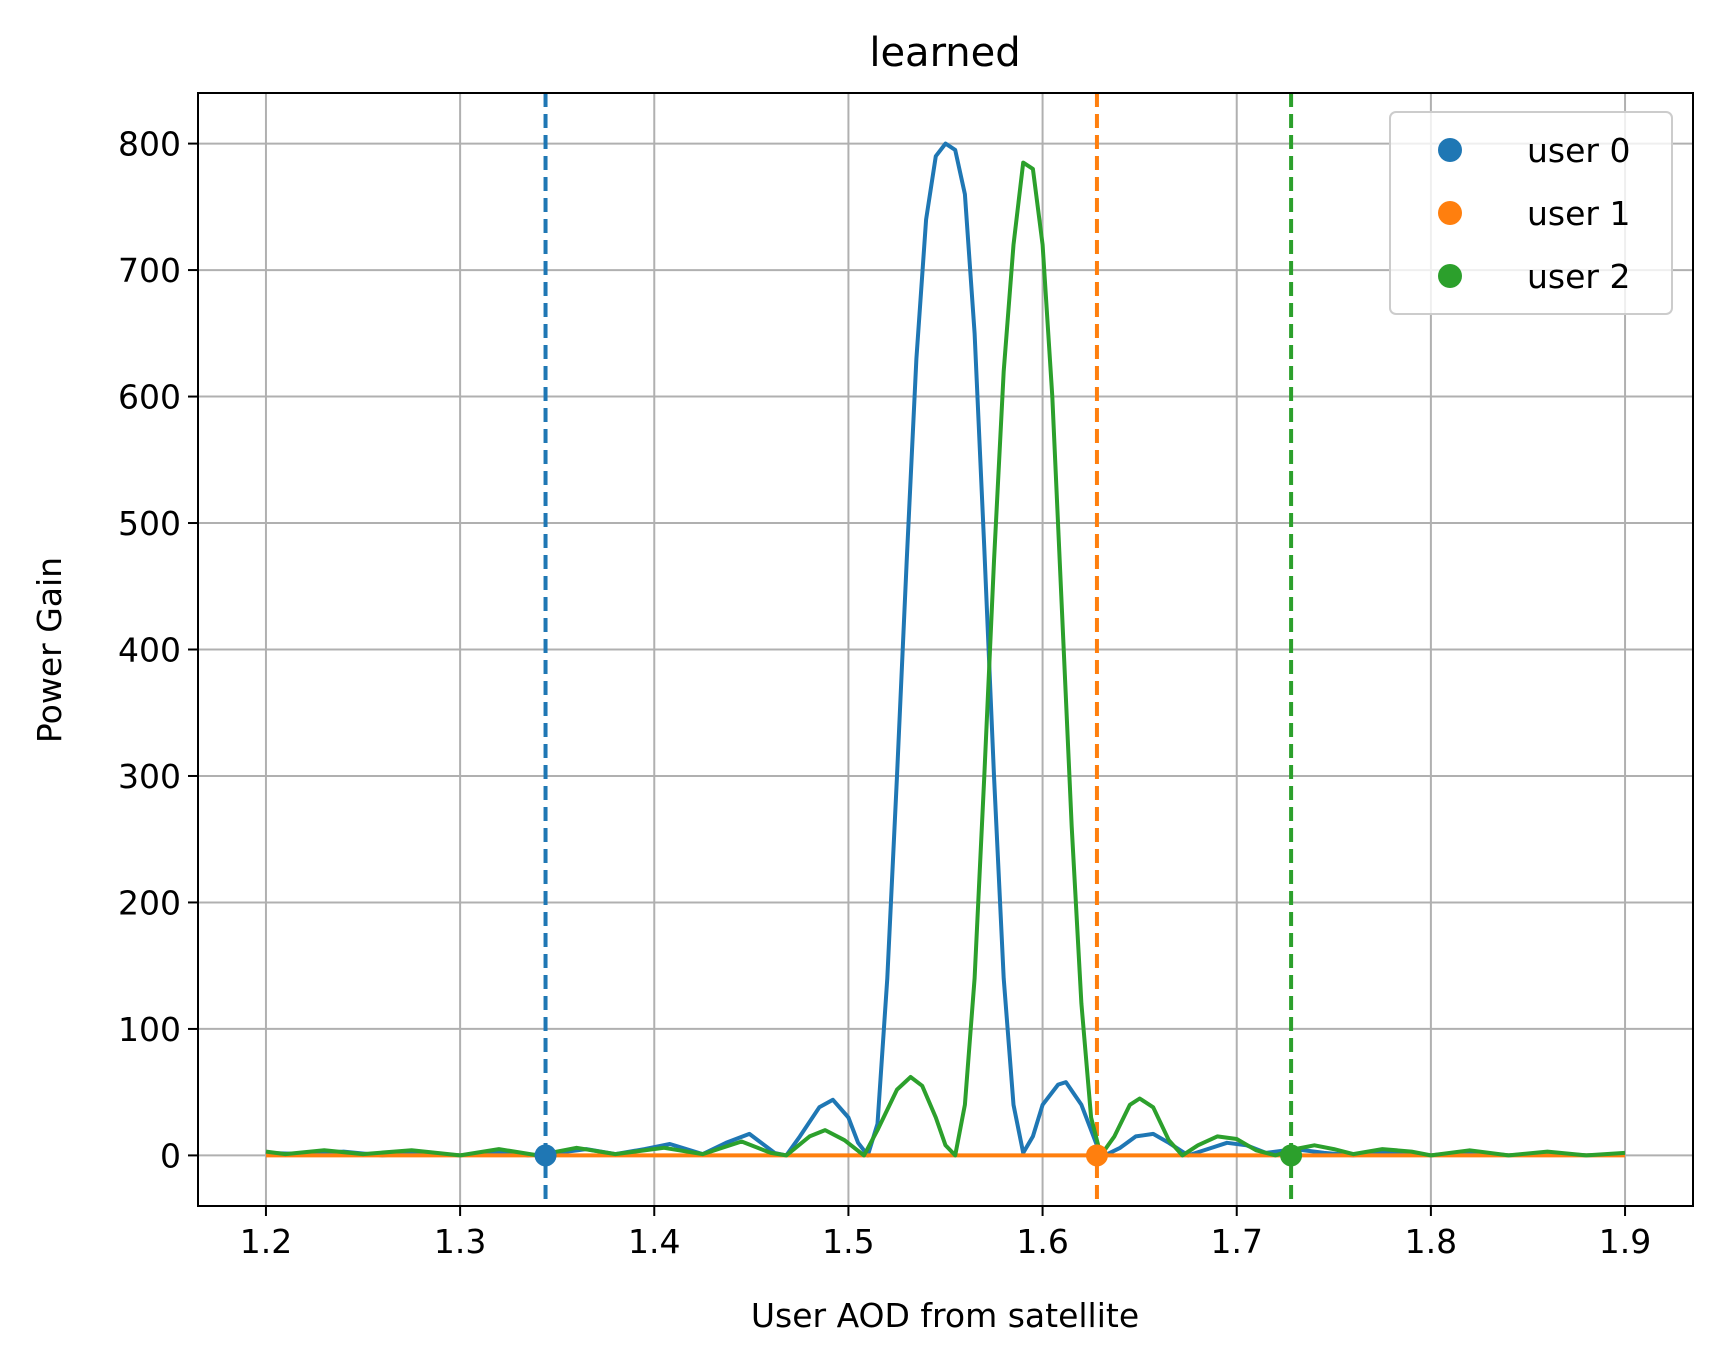  Describe the element at coordinates (149, 776) in the screenshot. I see `y-tick-label: 300` at that location.